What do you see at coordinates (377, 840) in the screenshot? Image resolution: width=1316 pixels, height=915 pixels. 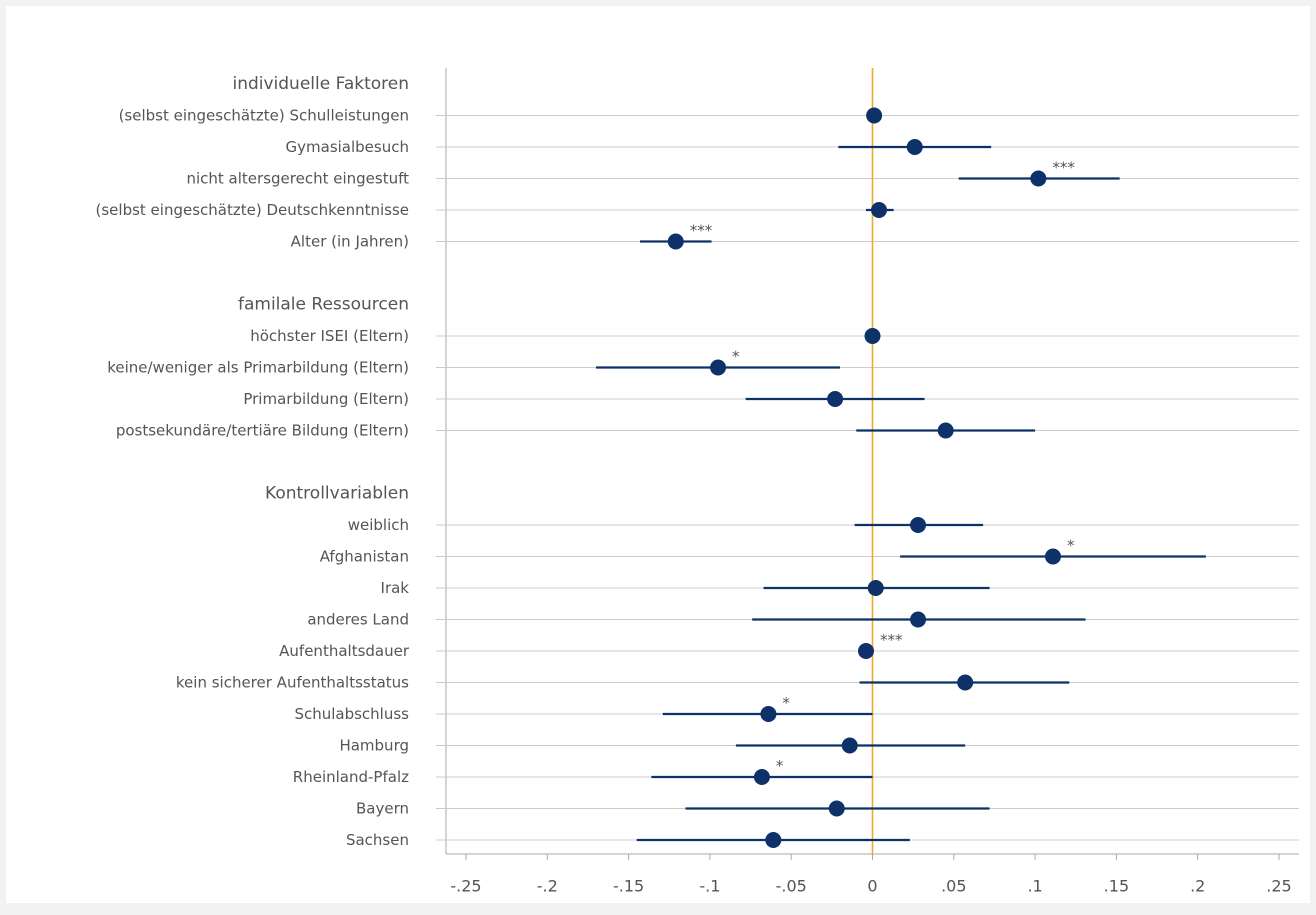 I see `row-label: Sachsen` at bounding box center [377, 840].